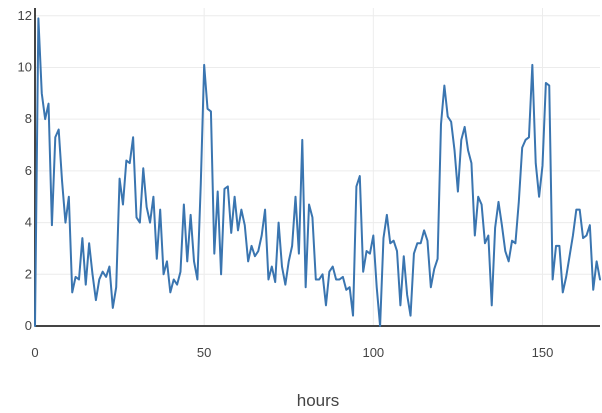 This screenshot has width=602, height=413. What do you see at coordinates (25, 15) in the screenshot?
I see `y-tick-label: 12` at bounding box center [25, 15].